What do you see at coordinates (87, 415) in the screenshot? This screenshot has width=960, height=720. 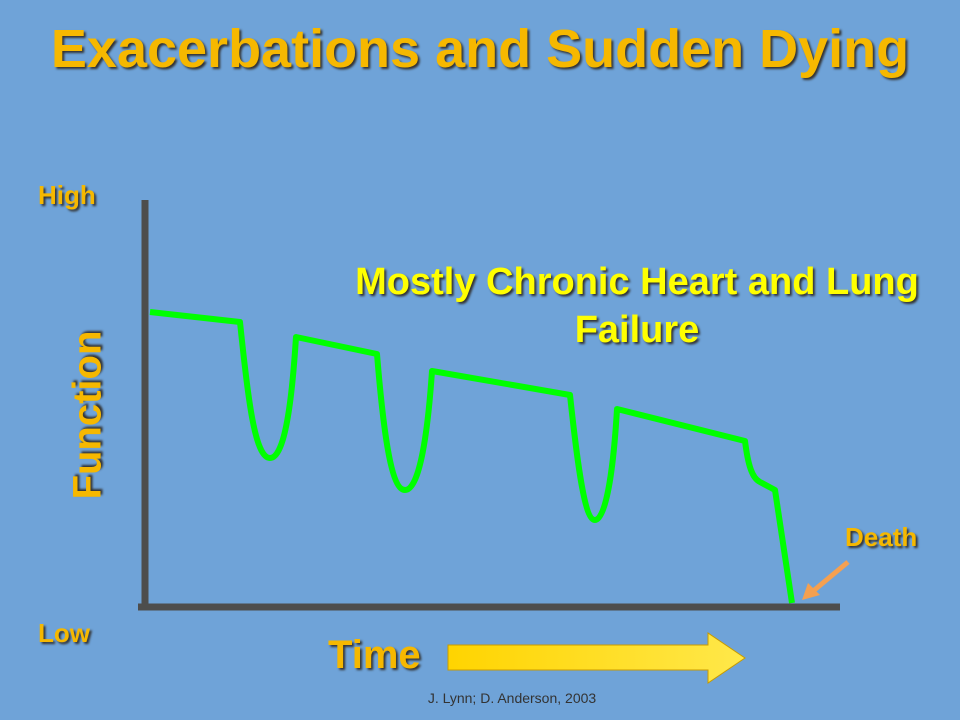 I see `y-axis-label: Function` at bounding box center [87, 415].